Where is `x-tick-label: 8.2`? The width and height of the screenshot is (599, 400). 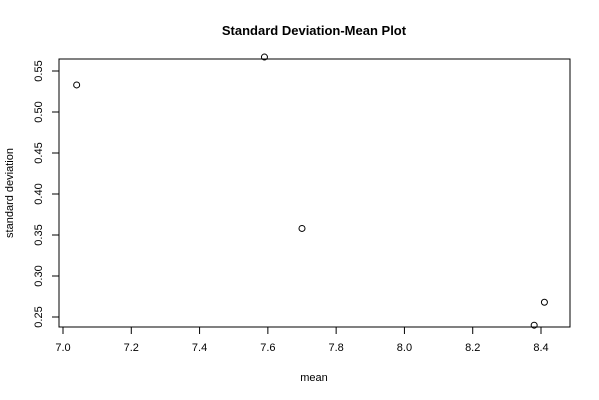 x-tick-label: 8.2 is located at coordinates (472, 348).